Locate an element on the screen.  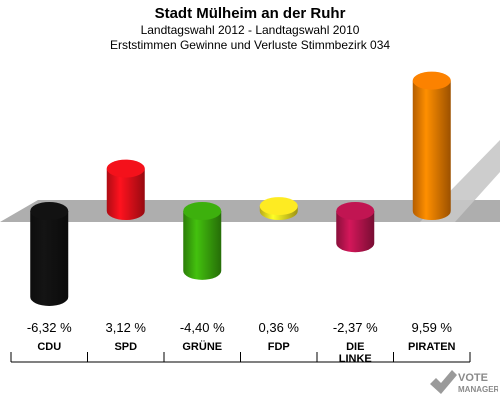
logo-text-manager: MANAGER is located at coordinates (478, 389).